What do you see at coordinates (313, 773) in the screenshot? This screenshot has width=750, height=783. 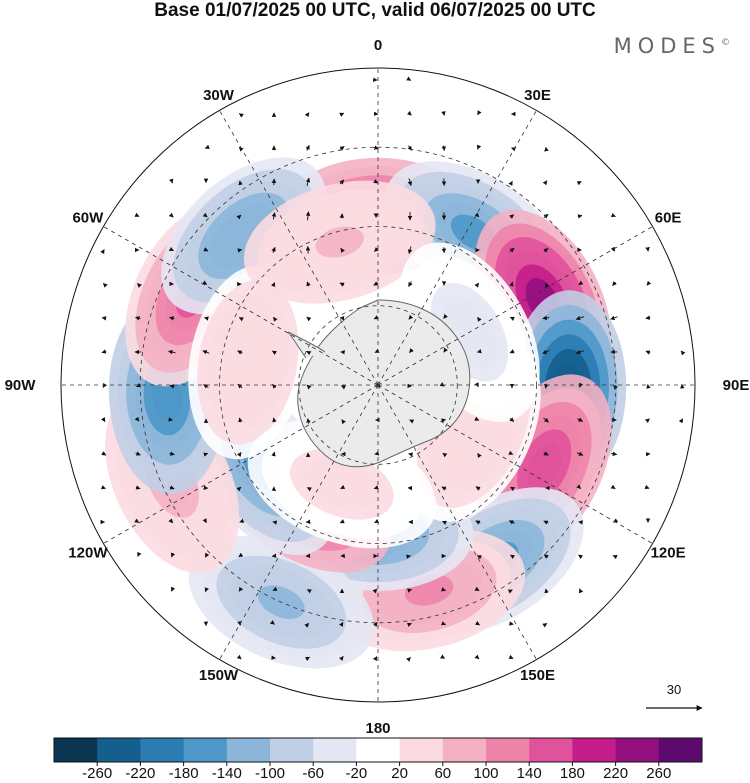 I see `colorbar-tick-label: -60` at bounding box center [313, 773].